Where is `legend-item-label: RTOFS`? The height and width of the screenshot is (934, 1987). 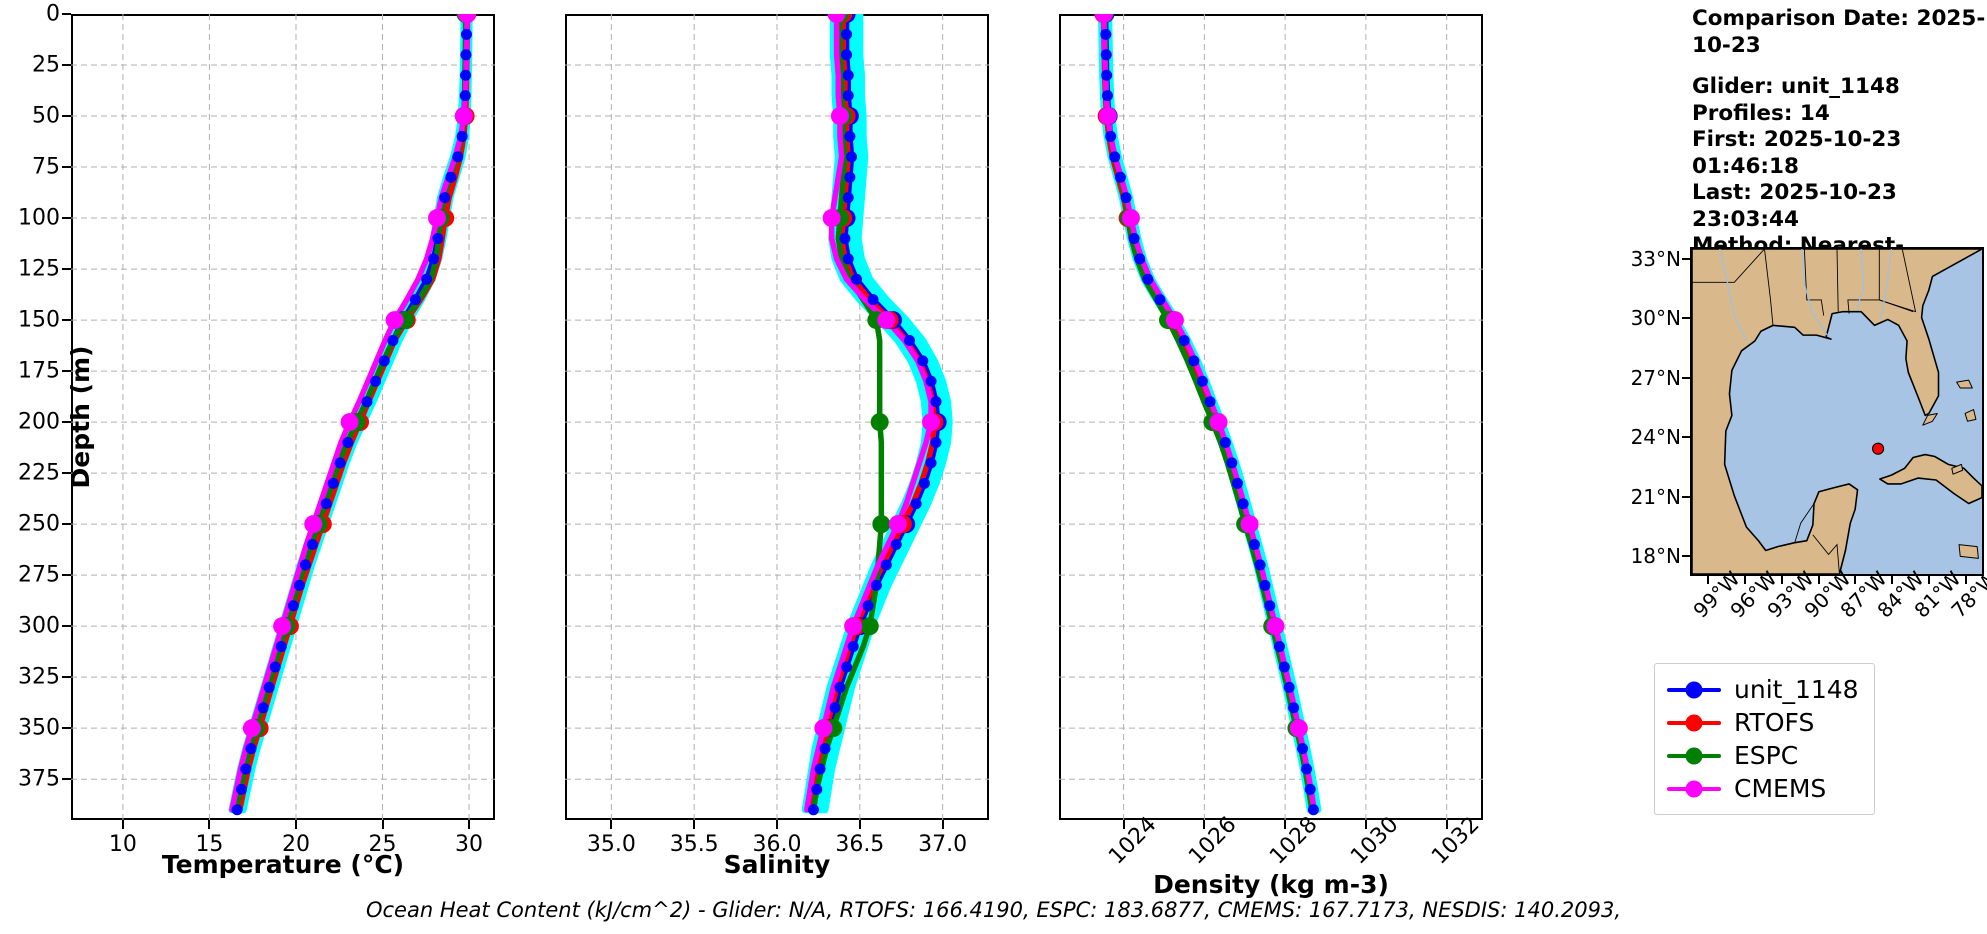 legend-item-label: RTOFS is located at coordinates (1774, 722).